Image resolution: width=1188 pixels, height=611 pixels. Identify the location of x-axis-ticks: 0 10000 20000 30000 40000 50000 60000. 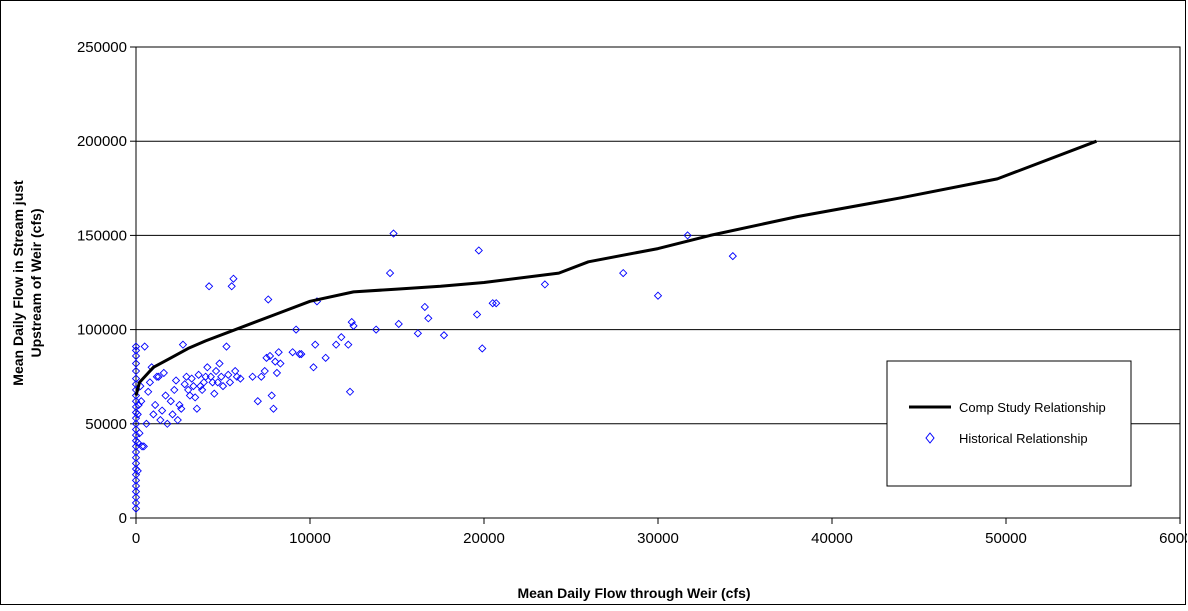
(660, 532).